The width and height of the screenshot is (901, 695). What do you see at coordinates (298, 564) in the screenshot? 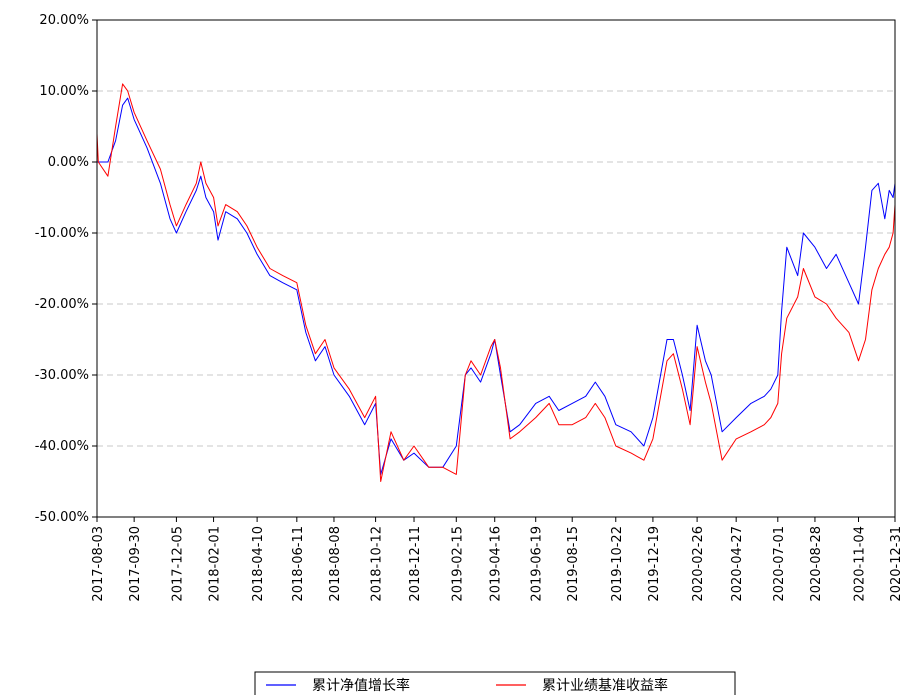
I see `x-tick-label: 2018-06-11` at bounding box center [298, 564].